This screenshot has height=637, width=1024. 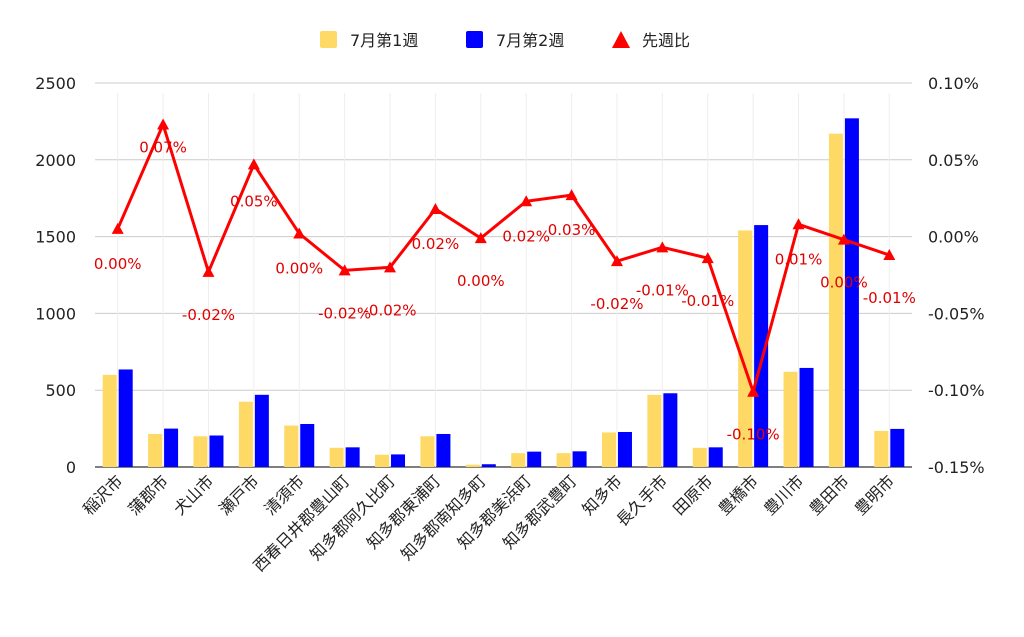 I want to click on legend-swatch-week2, so click(x=474, y=39).